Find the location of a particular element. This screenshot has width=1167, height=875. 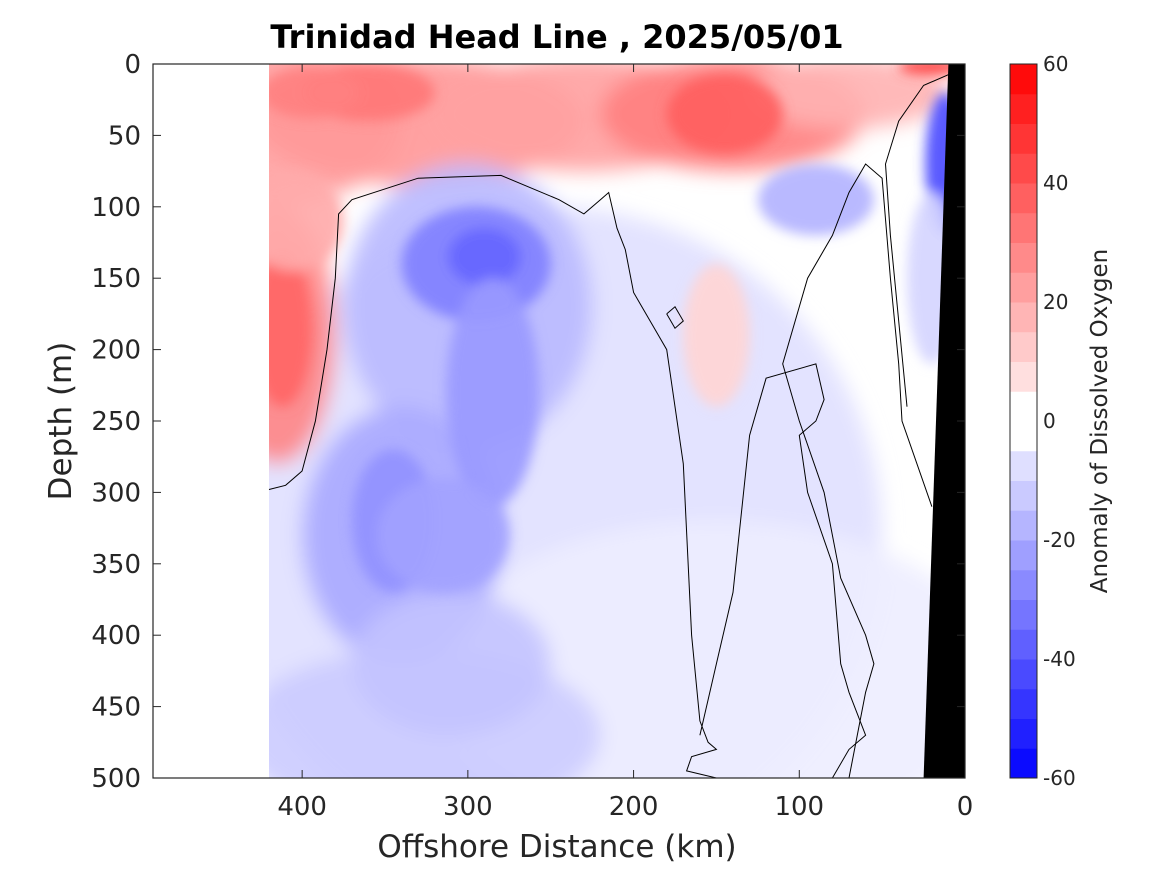

x-tick-label: 400 is located at coordinates (302, 807).